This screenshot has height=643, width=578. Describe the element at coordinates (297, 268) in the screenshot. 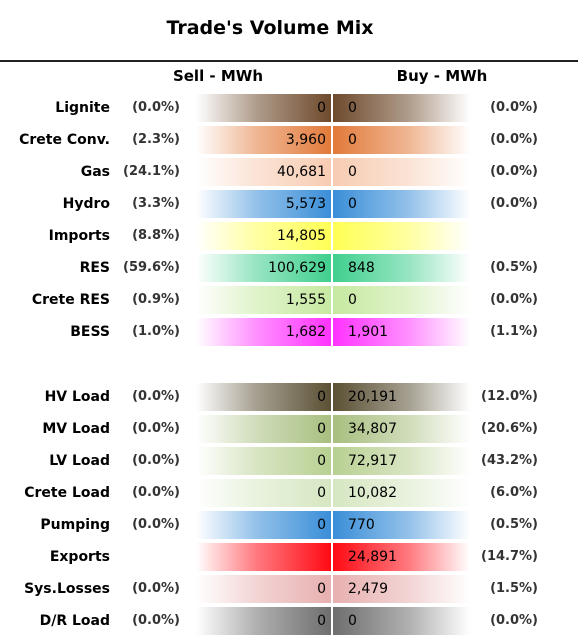

I see `sell-value: 100,629` at that location.